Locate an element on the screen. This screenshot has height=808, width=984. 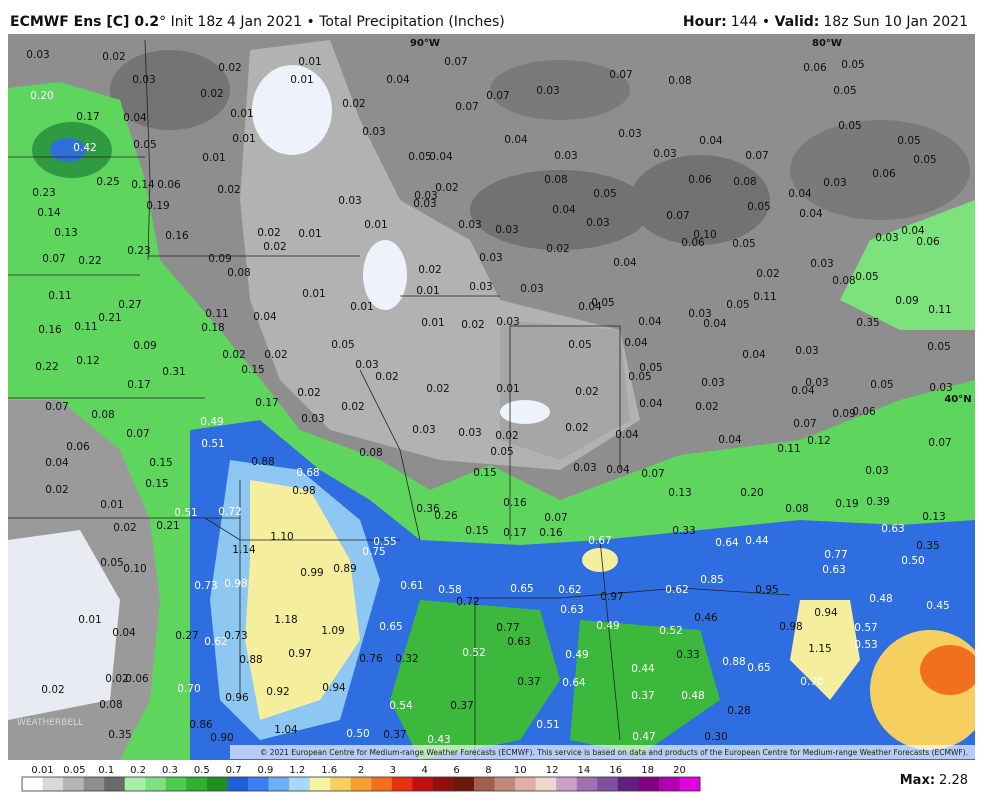
precip-value: 0.95 is located at coordinates (766, 590).